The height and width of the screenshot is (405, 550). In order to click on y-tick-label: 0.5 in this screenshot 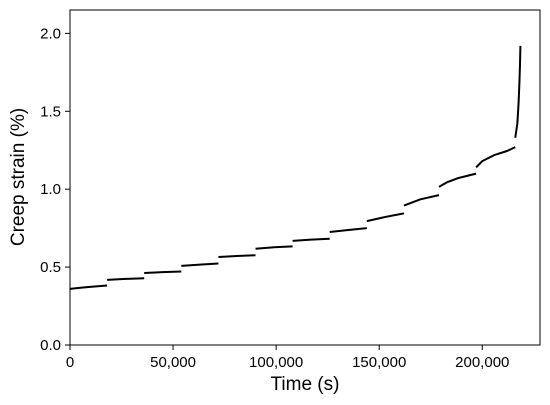, I will do `click(50, 267)`.